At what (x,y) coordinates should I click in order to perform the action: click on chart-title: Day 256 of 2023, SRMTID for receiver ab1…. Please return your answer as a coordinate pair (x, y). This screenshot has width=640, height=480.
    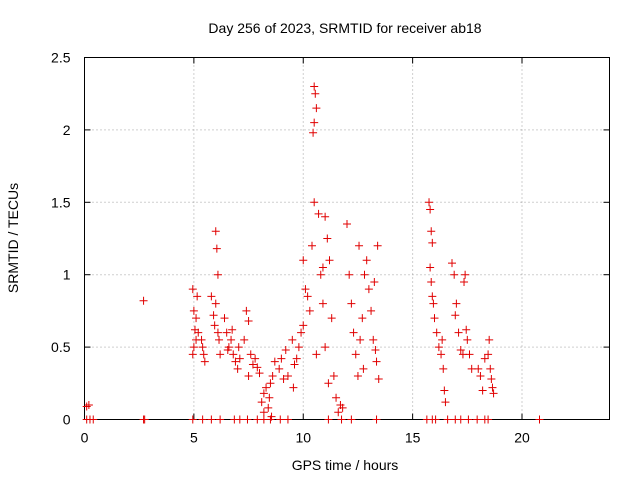
    Looking at the image, I should click on (344, 28).